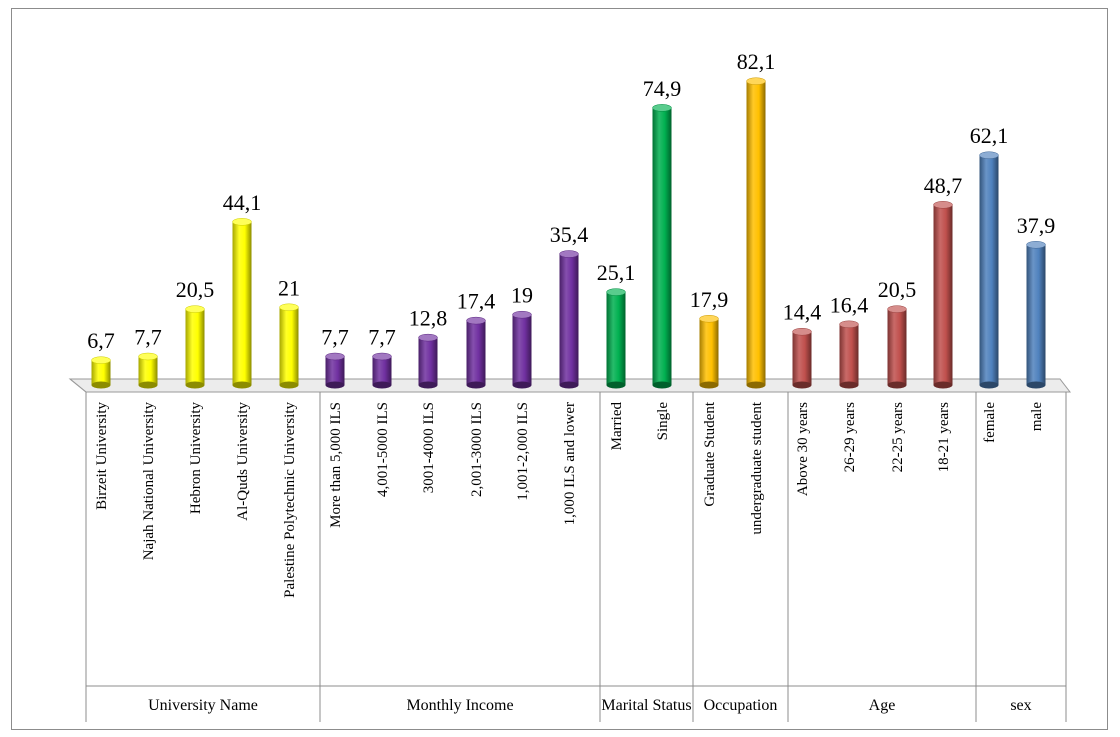  I want to click on group-label: Occupation, so click(741, 705).